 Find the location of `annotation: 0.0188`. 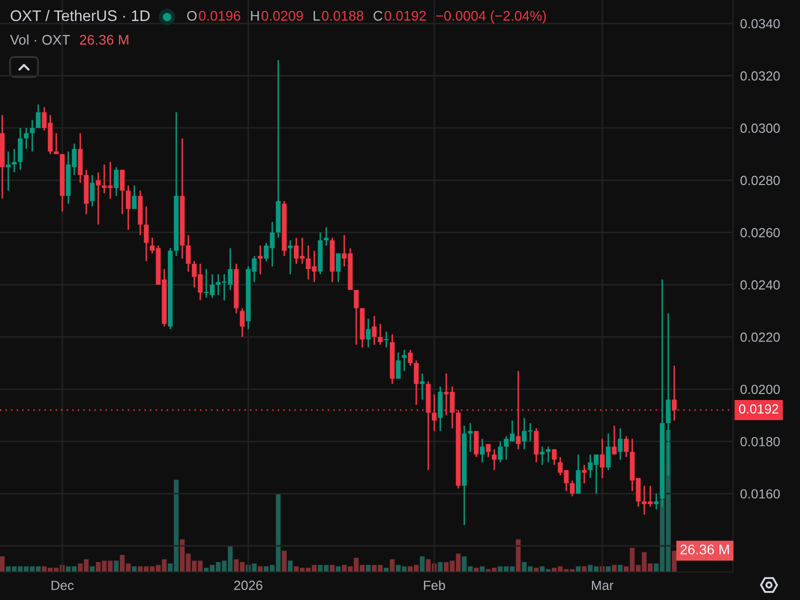

annotation: 0.0188 is located at coordinates (343, 15).